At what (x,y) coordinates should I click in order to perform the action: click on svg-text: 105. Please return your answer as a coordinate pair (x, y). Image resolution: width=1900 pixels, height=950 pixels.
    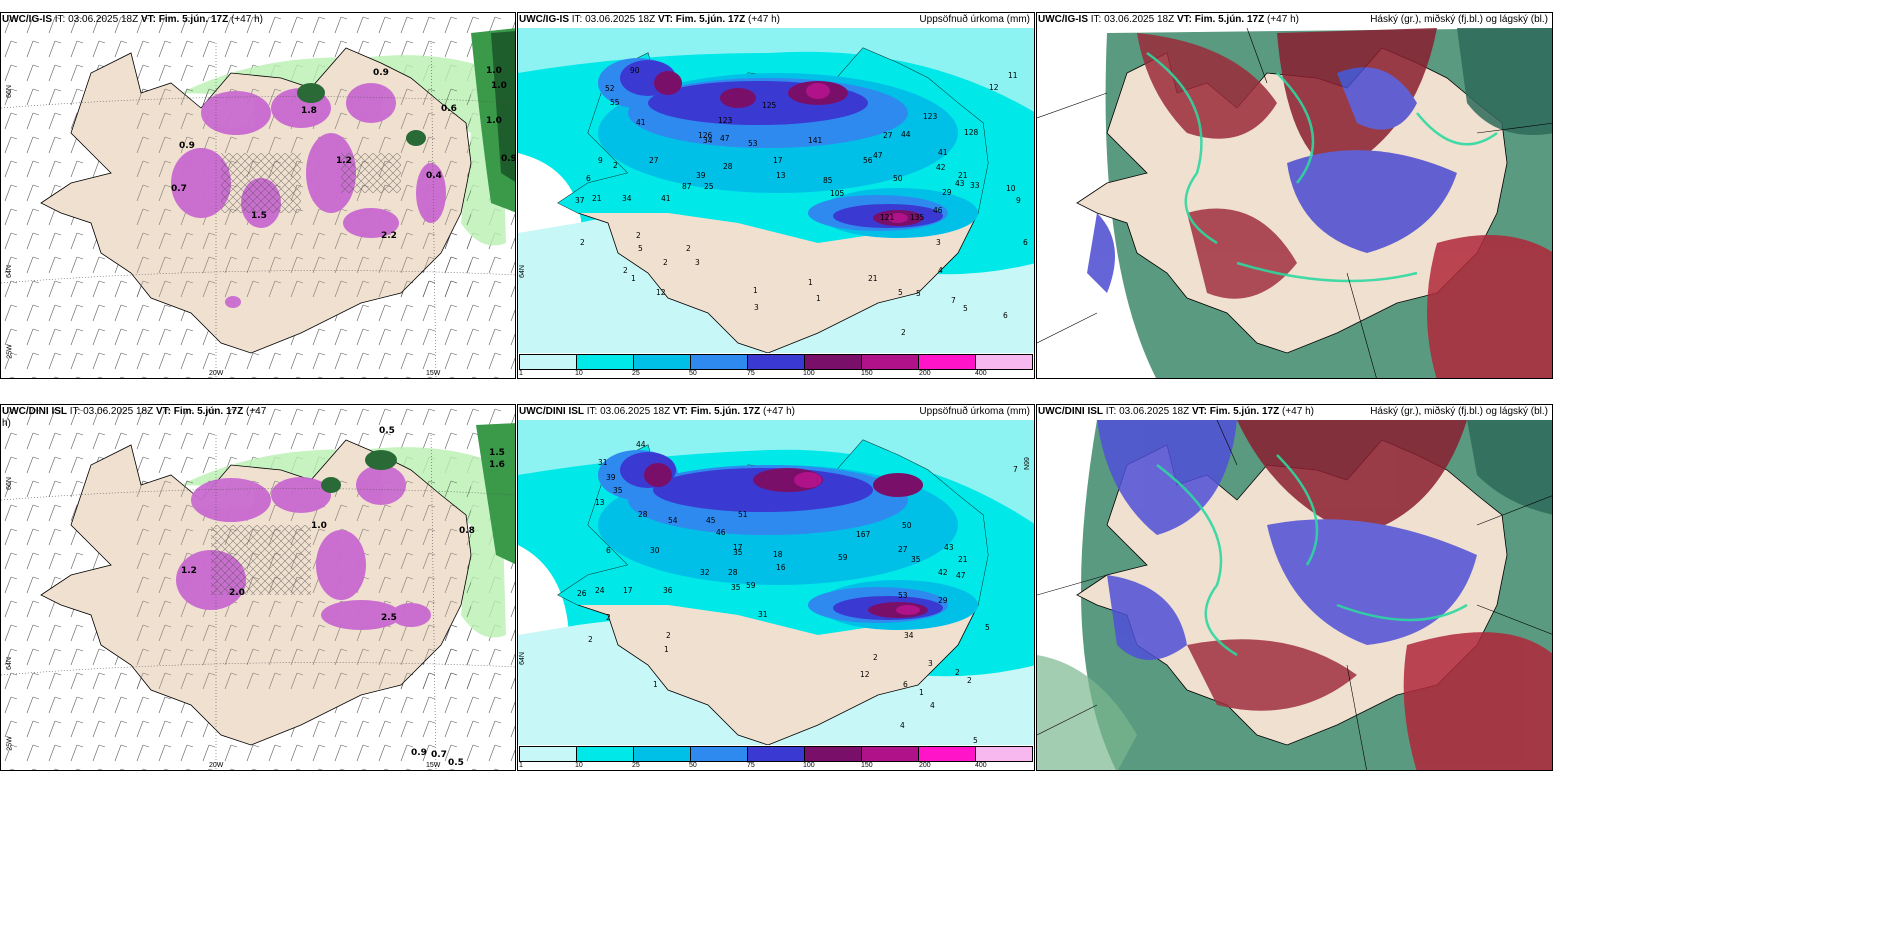
    Looking at the image, I should click on (837, 193).